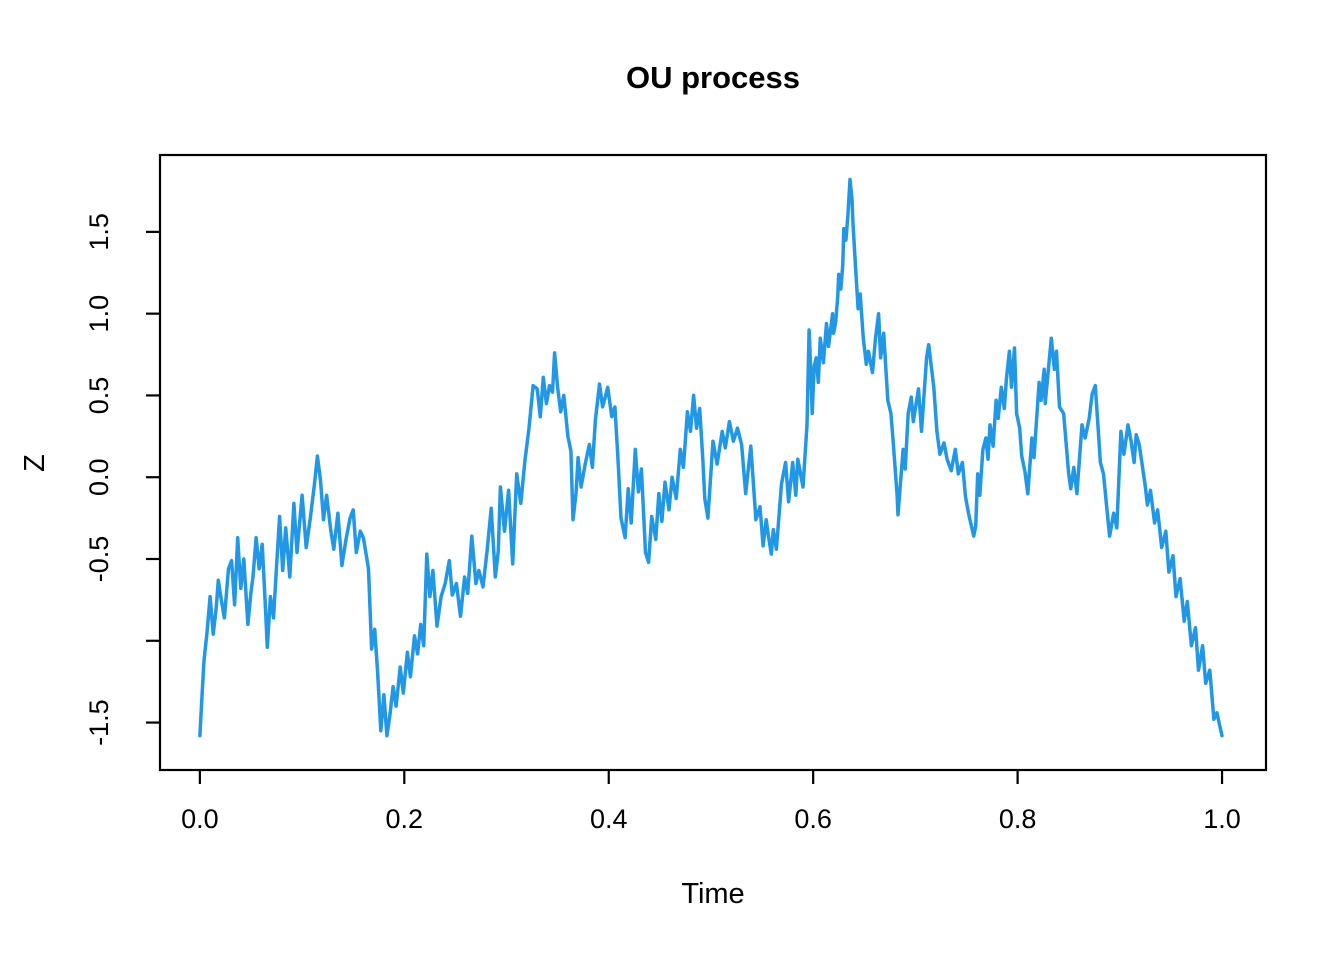  I want to click on x-tick-label: 0.0, so click(200, 819).